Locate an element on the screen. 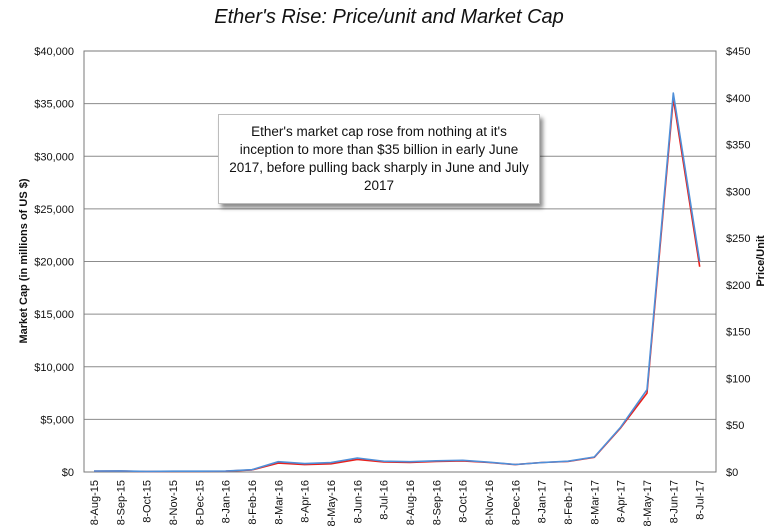  right-tick-label: $450 is located at coordinates (738, 52).